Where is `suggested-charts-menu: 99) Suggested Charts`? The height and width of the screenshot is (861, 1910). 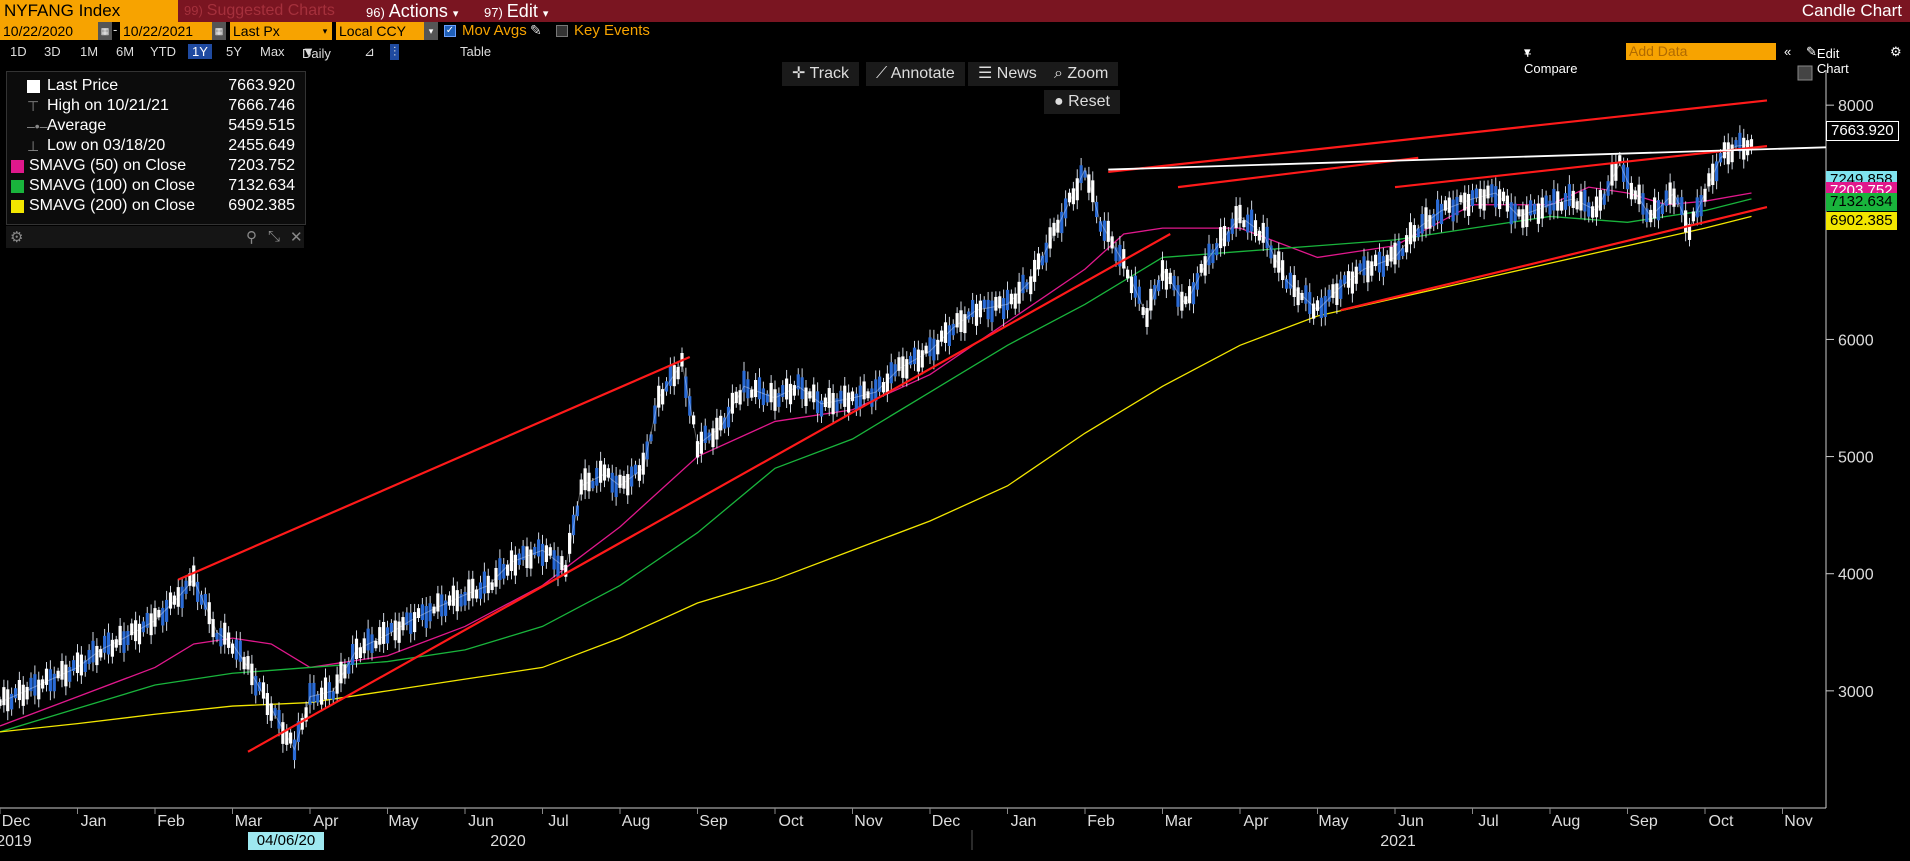 suggested-charts-menu: 99) Suggested Charts is located at coordinates (259, 10).